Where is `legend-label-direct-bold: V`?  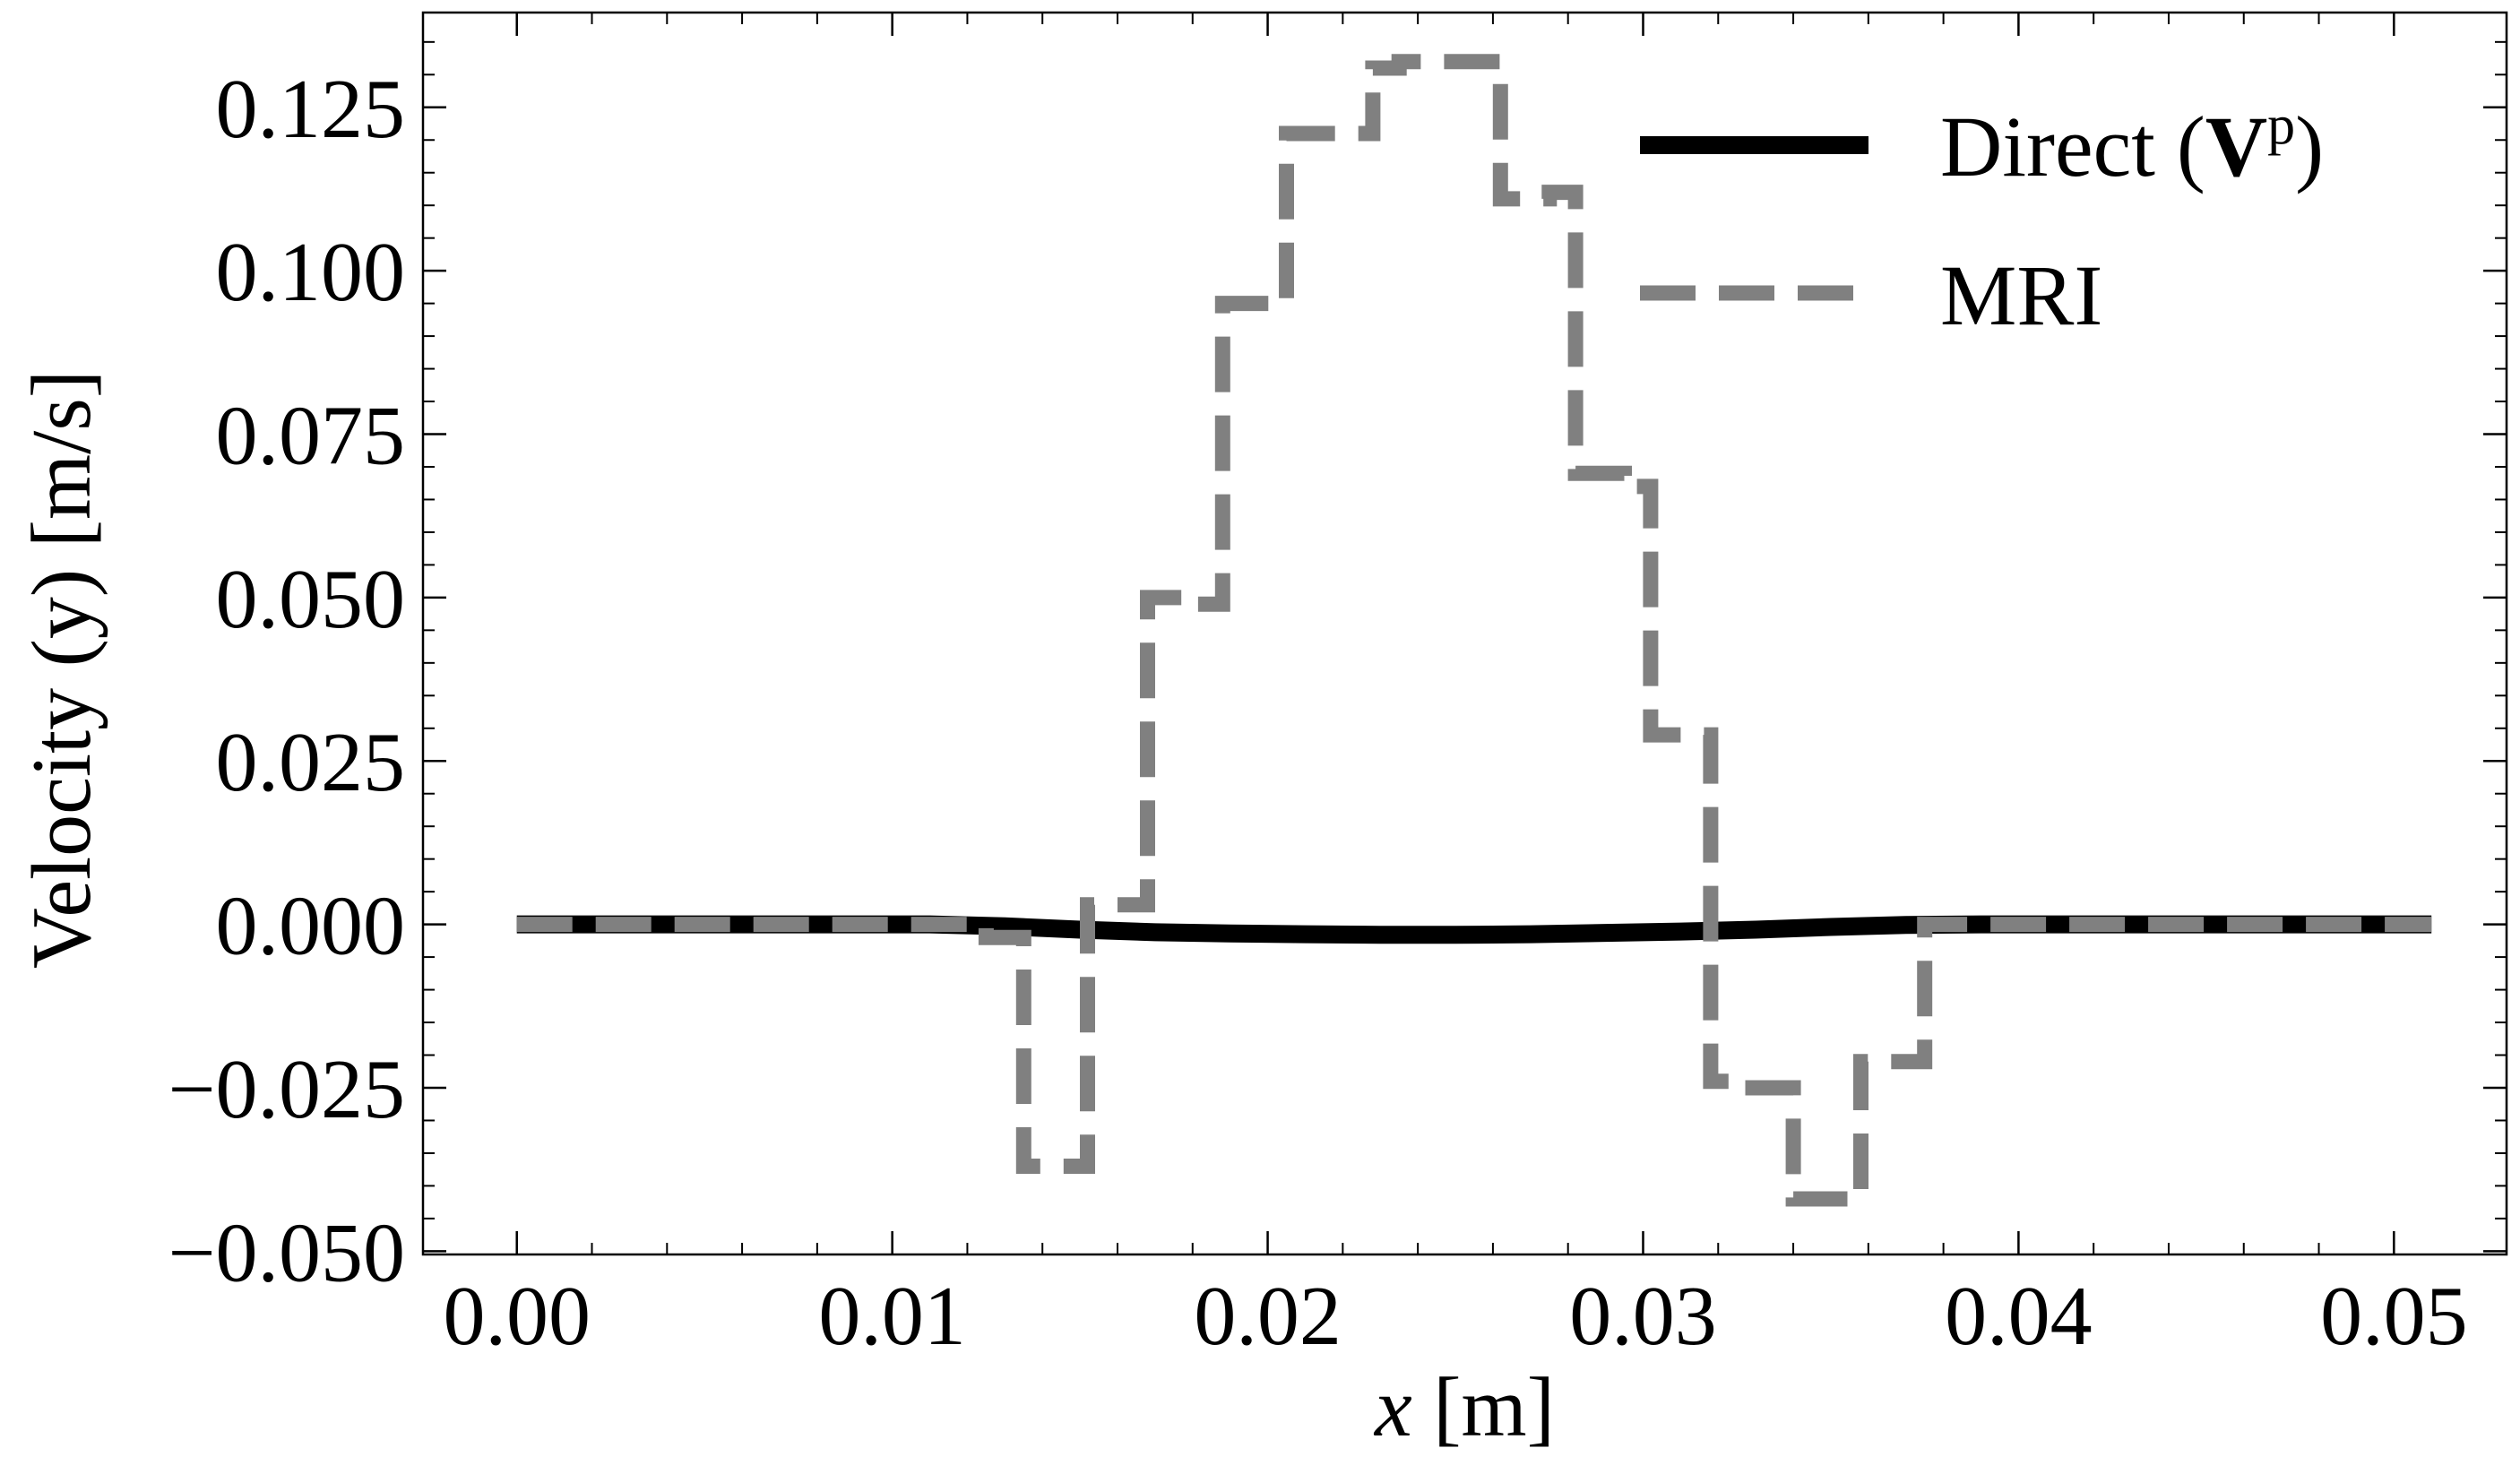
legend-label-direct-bold: V is located at coordinates (2236, 147).